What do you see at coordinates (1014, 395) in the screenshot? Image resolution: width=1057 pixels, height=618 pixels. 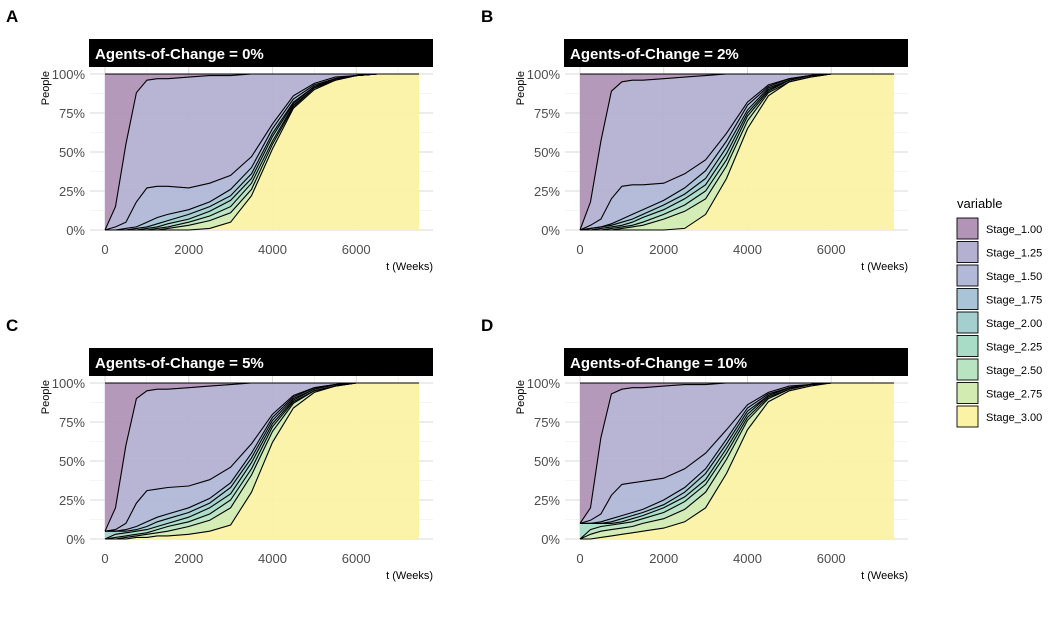 I see `legend-label: Stage_2.75` at bounding box center [1014, 395].